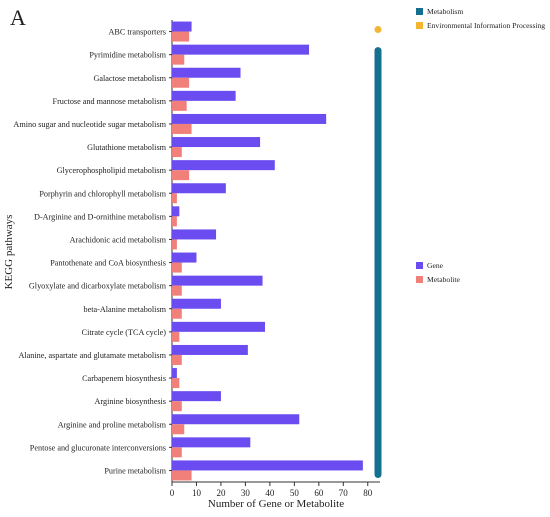 The height and width of the screenshot is (517, 550). Describe the element at coordinates (135, 470) in the screenshot. I see `y-tick-label: Purine metabolism` at that location.